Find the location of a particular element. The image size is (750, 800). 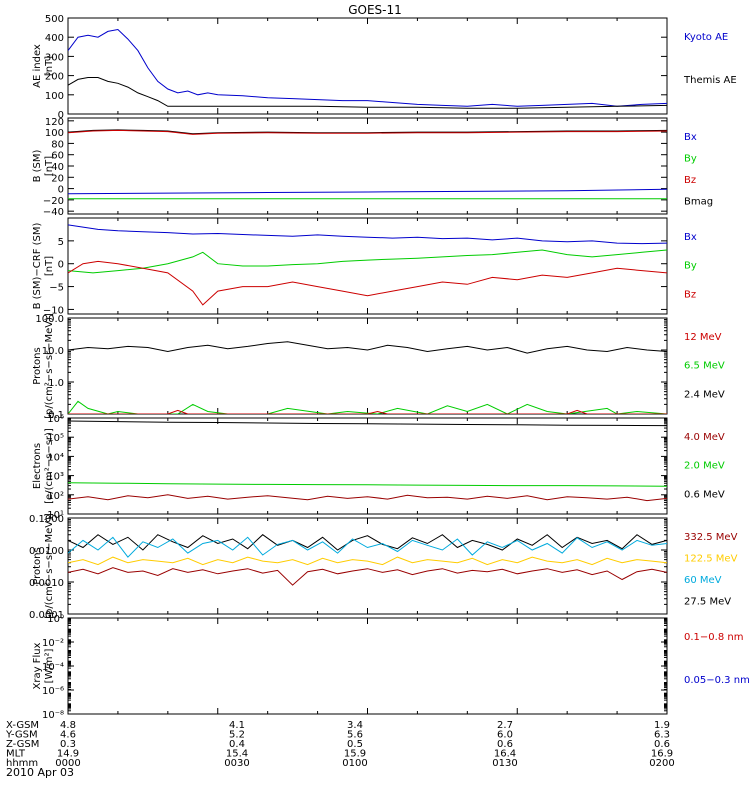

y-axis-label: B (SM) is located at coordinates (37, 165).